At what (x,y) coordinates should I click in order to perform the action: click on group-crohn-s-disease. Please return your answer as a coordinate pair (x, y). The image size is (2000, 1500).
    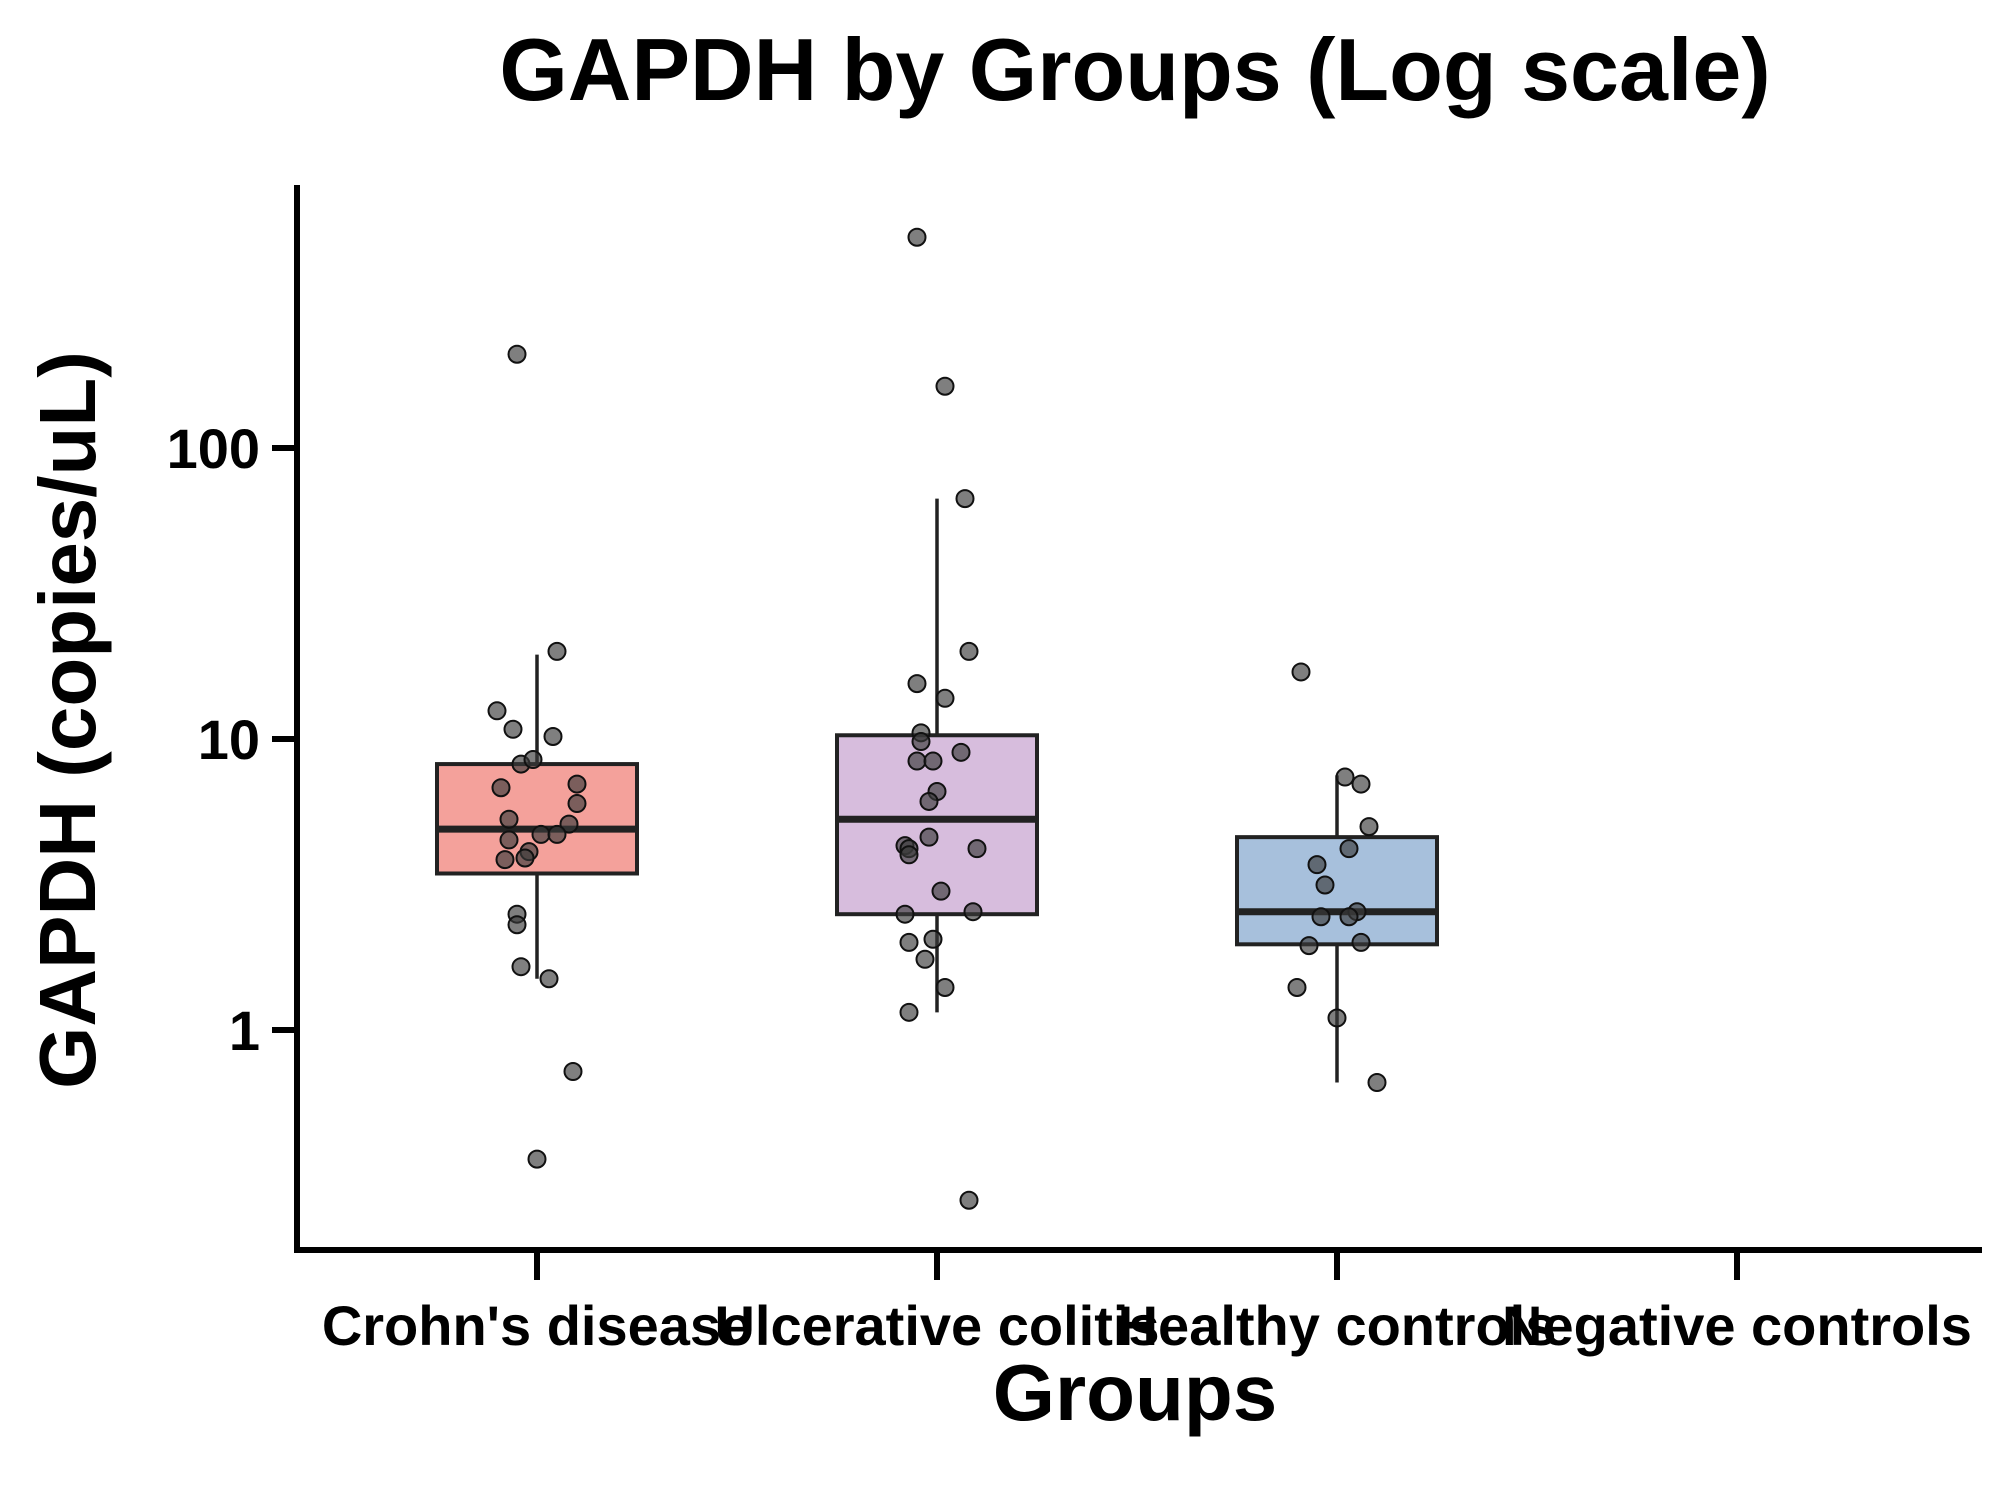
    Looking at the image, I should click on (537, 756).